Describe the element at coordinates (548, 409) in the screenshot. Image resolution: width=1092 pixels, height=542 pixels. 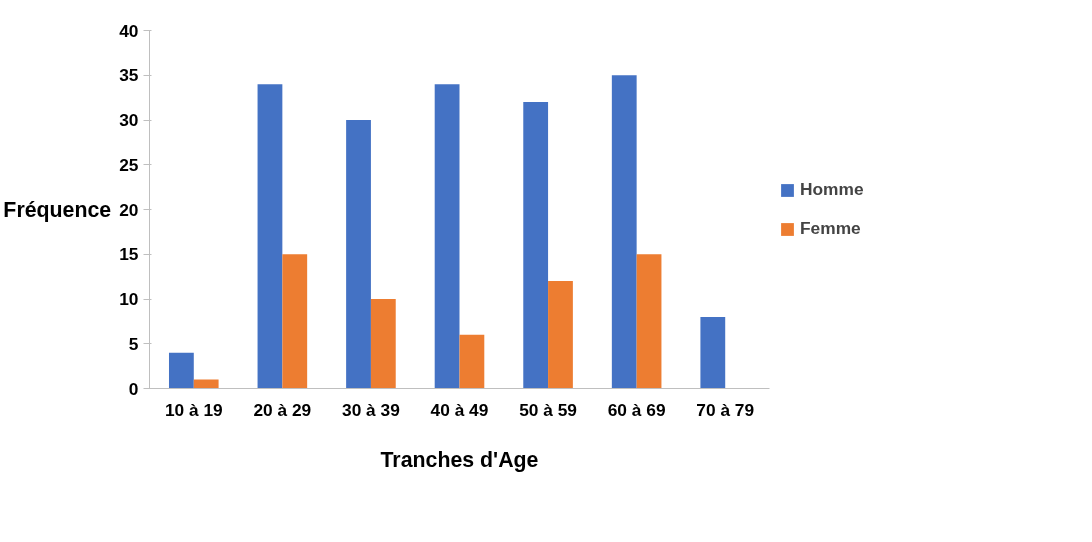
I see `x-tick-label: 50 à 59` at that location.